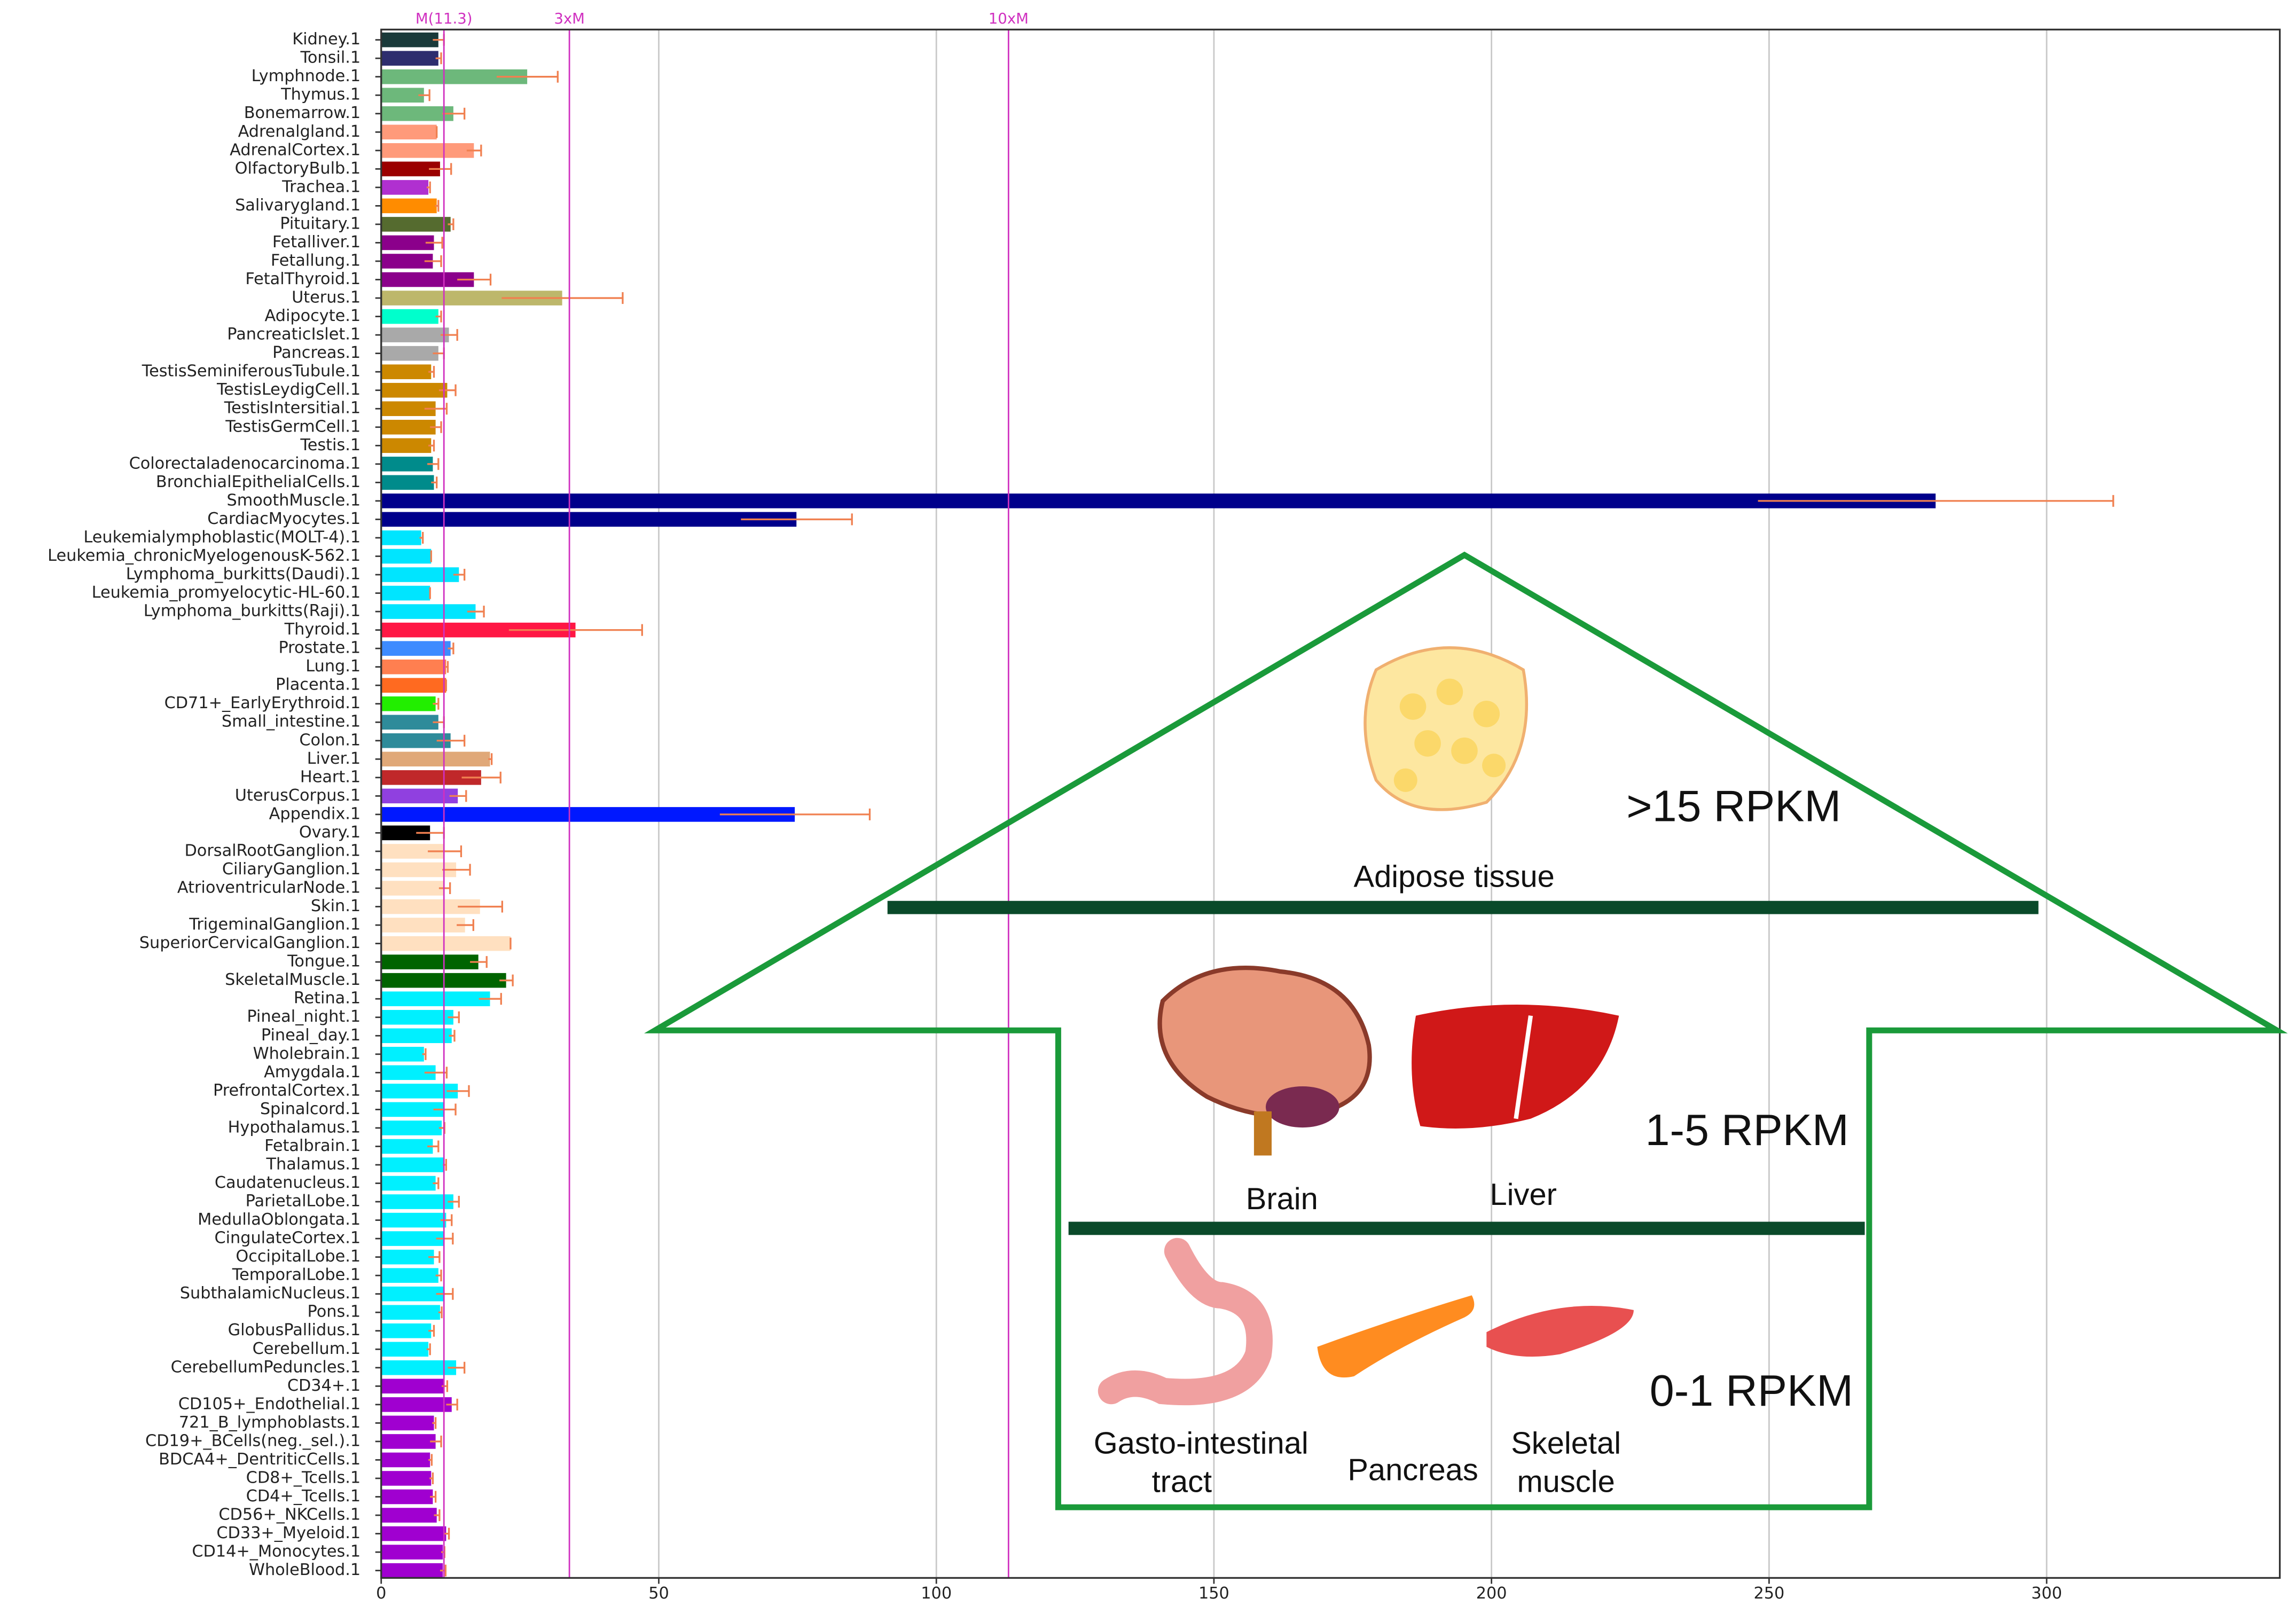  Describe the element at coordinates (1282, 1199) in the screenshot. I see `annotation: Brain` at that location.